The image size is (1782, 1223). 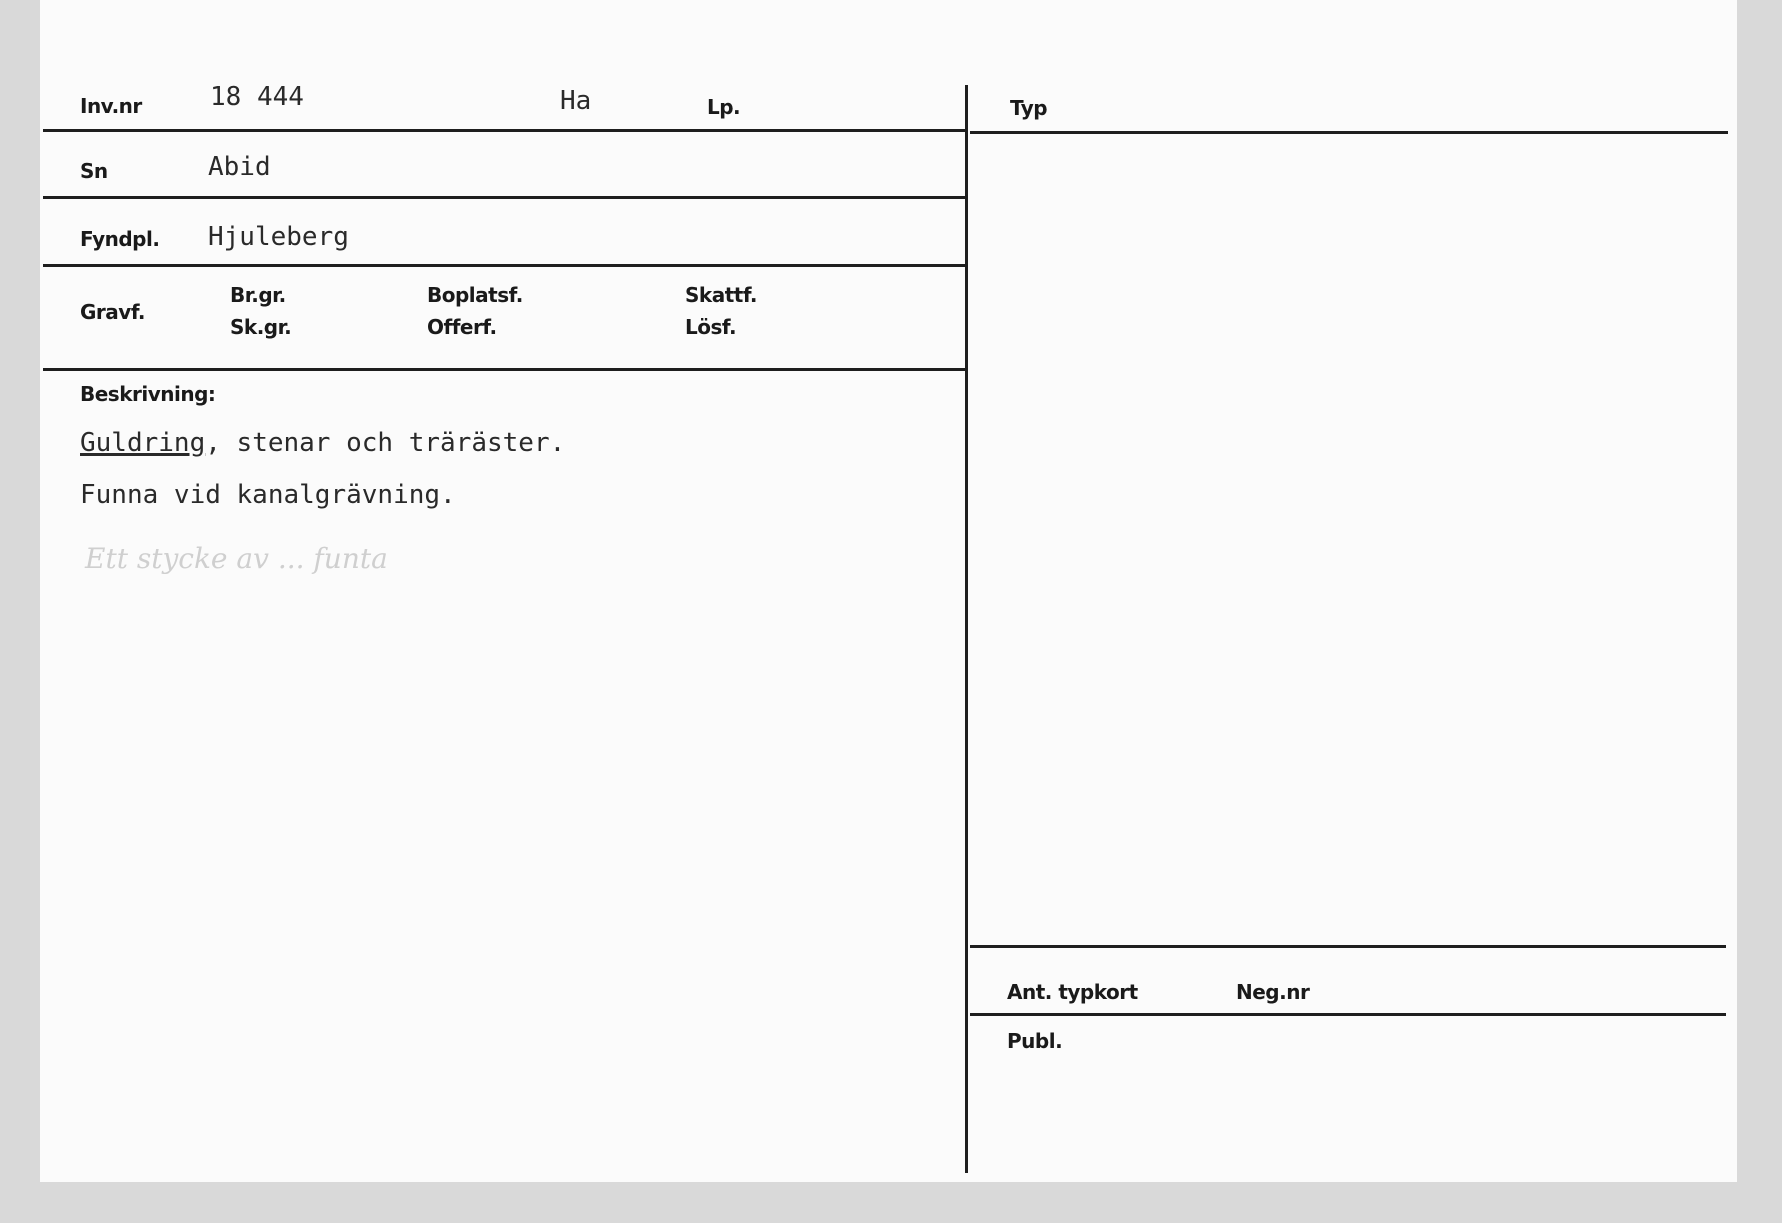 What do you see at coordinates (278, 237) in the screenshot?
I see `fyndpl-value: Hjuleberg` at bounding box center [278, 237].